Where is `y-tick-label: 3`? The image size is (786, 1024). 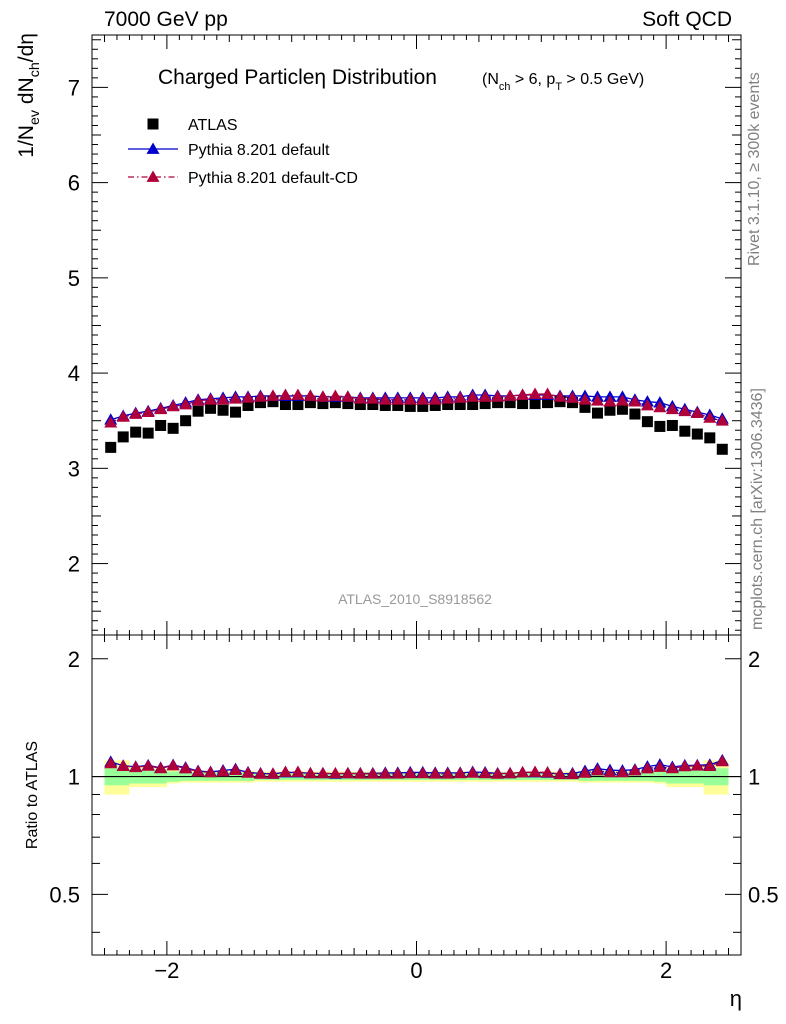 y-tick-label: 3 is located at coordinates (74, 468).